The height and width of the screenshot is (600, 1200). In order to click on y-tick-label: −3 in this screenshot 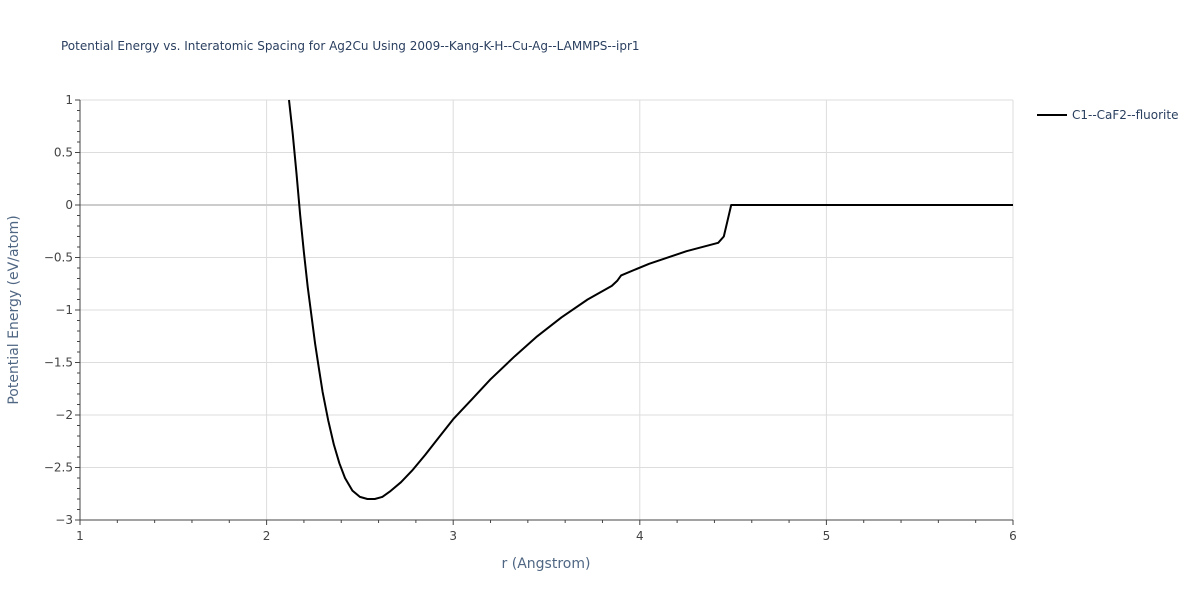, I will do `click(64, 520)`.